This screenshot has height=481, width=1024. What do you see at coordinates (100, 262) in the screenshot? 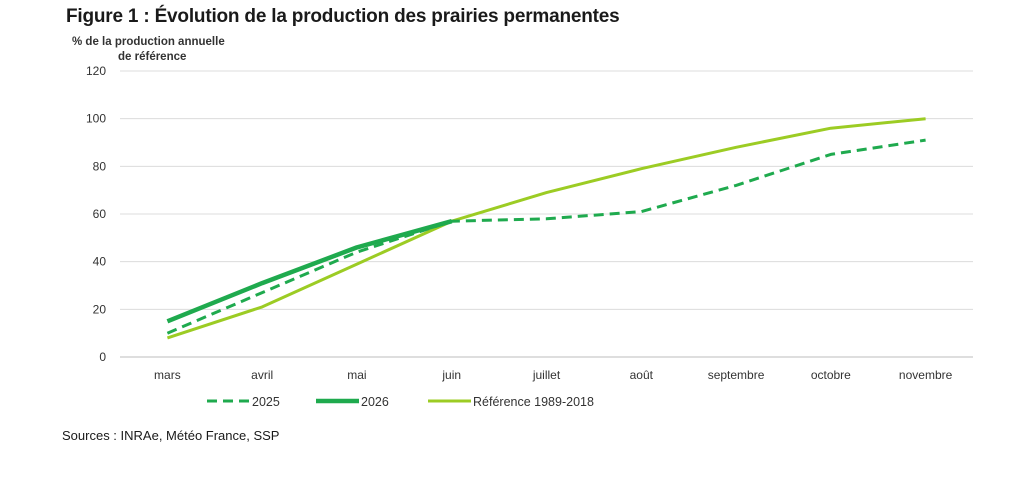
I see `y-tick-label: 40` at bounding box center [100, 262].